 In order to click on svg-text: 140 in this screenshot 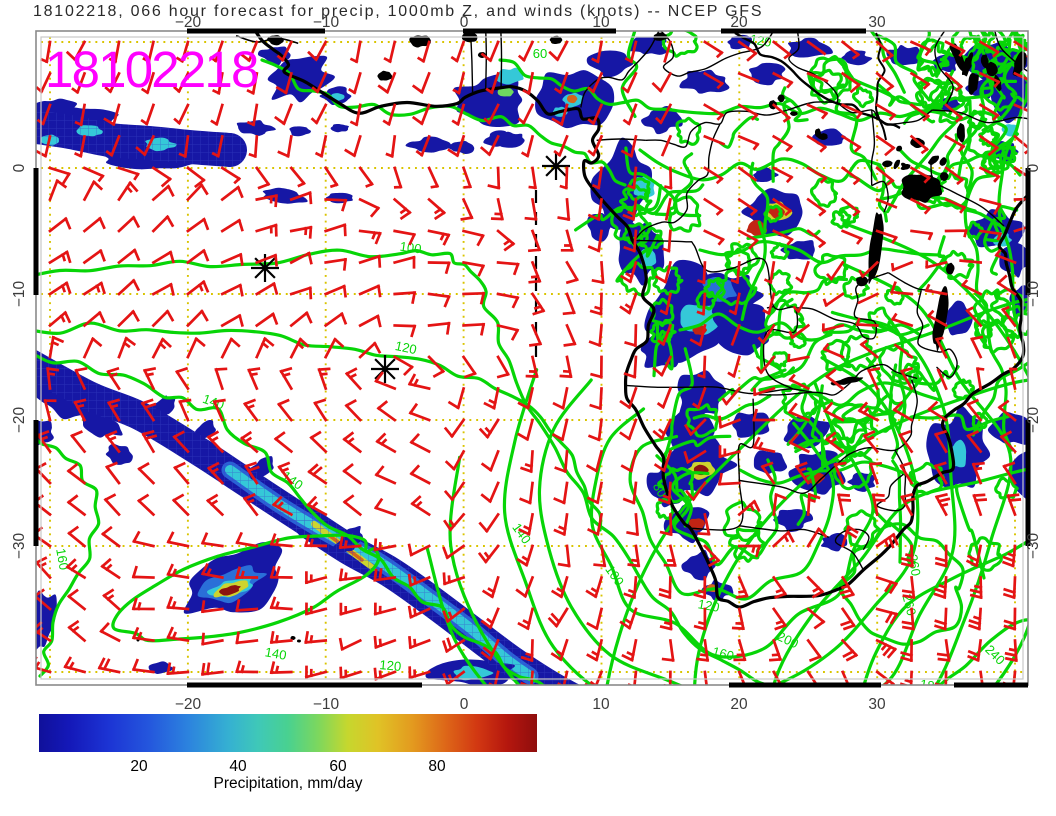, I will do `click(276, 653)`.